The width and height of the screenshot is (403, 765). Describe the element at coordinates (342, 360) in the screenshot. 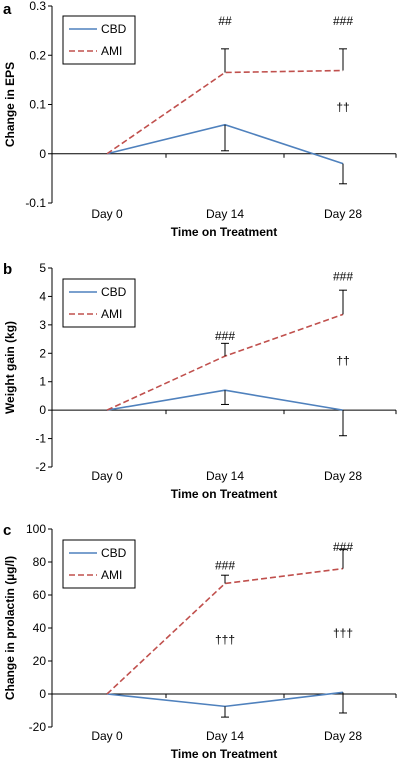

I see `panel-b-annotation: ††` at that location.